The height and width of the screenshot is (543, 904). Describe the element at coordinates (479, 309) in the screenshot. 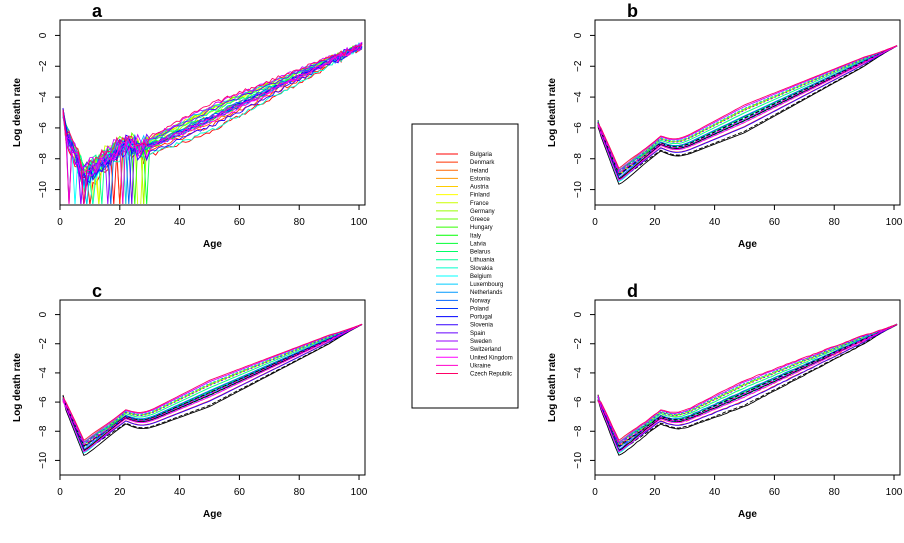

I see `legend-label: Poland` at that location.